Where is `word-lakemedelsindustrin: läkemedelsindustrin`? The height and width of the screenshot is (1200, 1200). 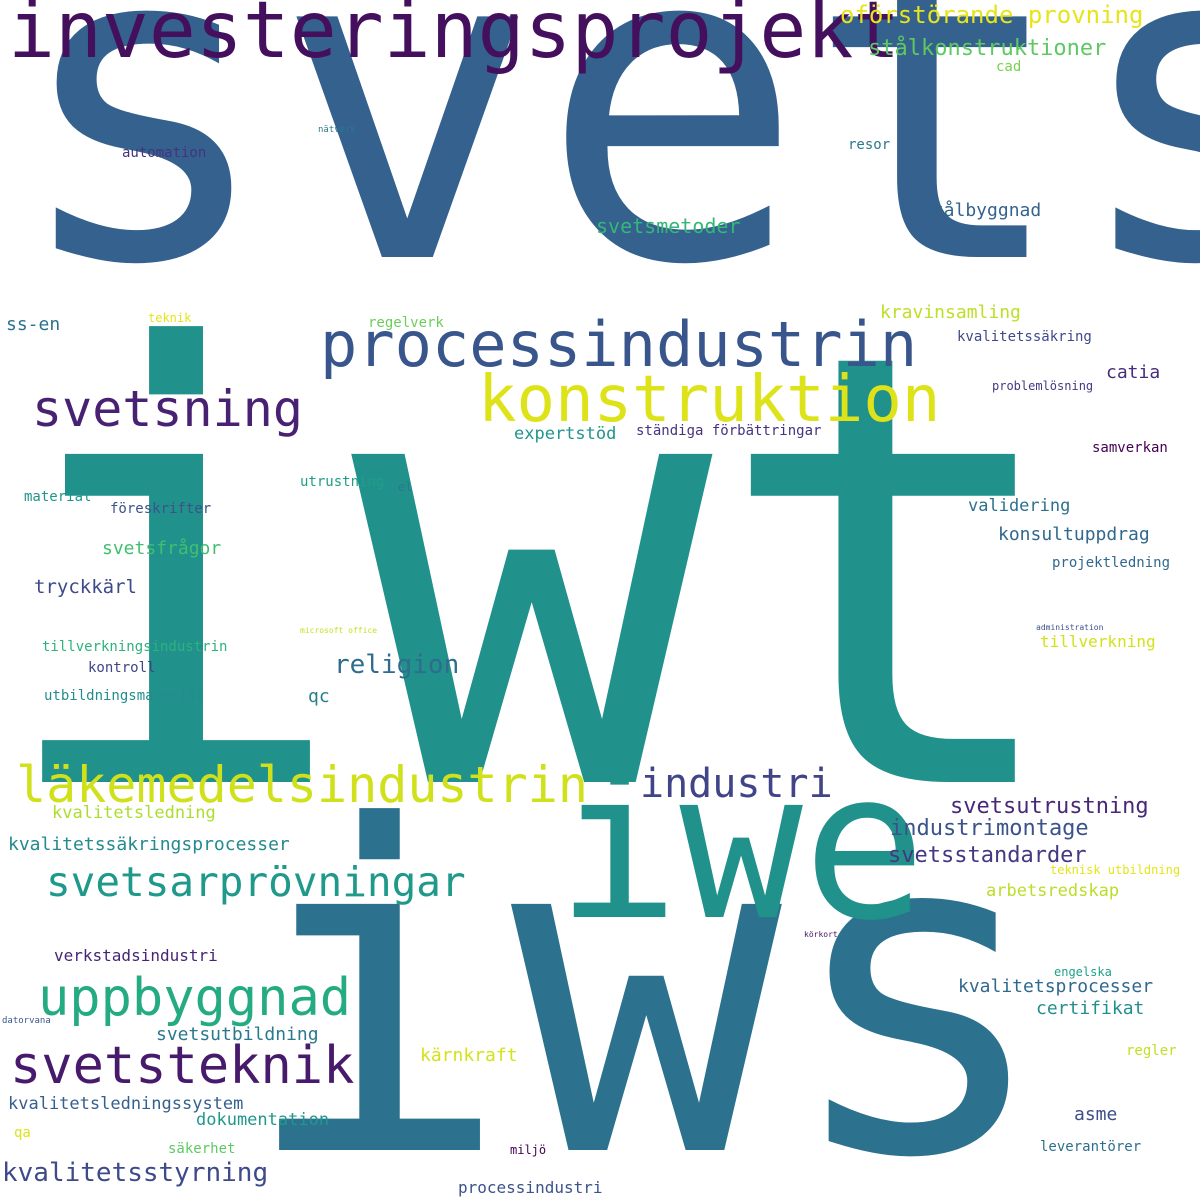 word-lakemedelsindustrin: läkemedelsindustrin is located at coordinates (302, 785).